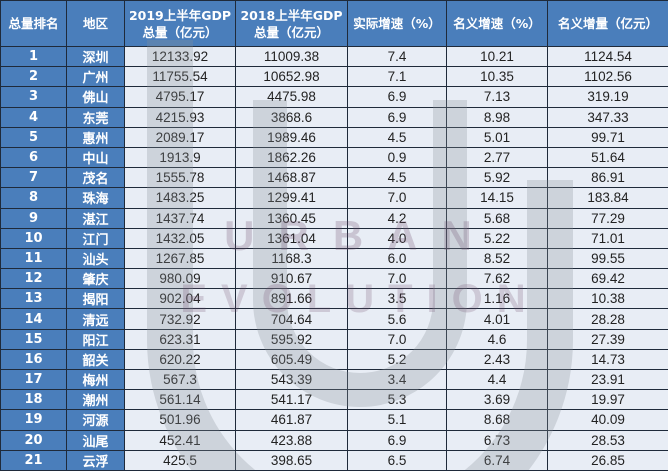 Image resolution: width=668 pixels, height=471 pixels. I want to click on gdp2019-cell: 1913.9, so click(180, 157).